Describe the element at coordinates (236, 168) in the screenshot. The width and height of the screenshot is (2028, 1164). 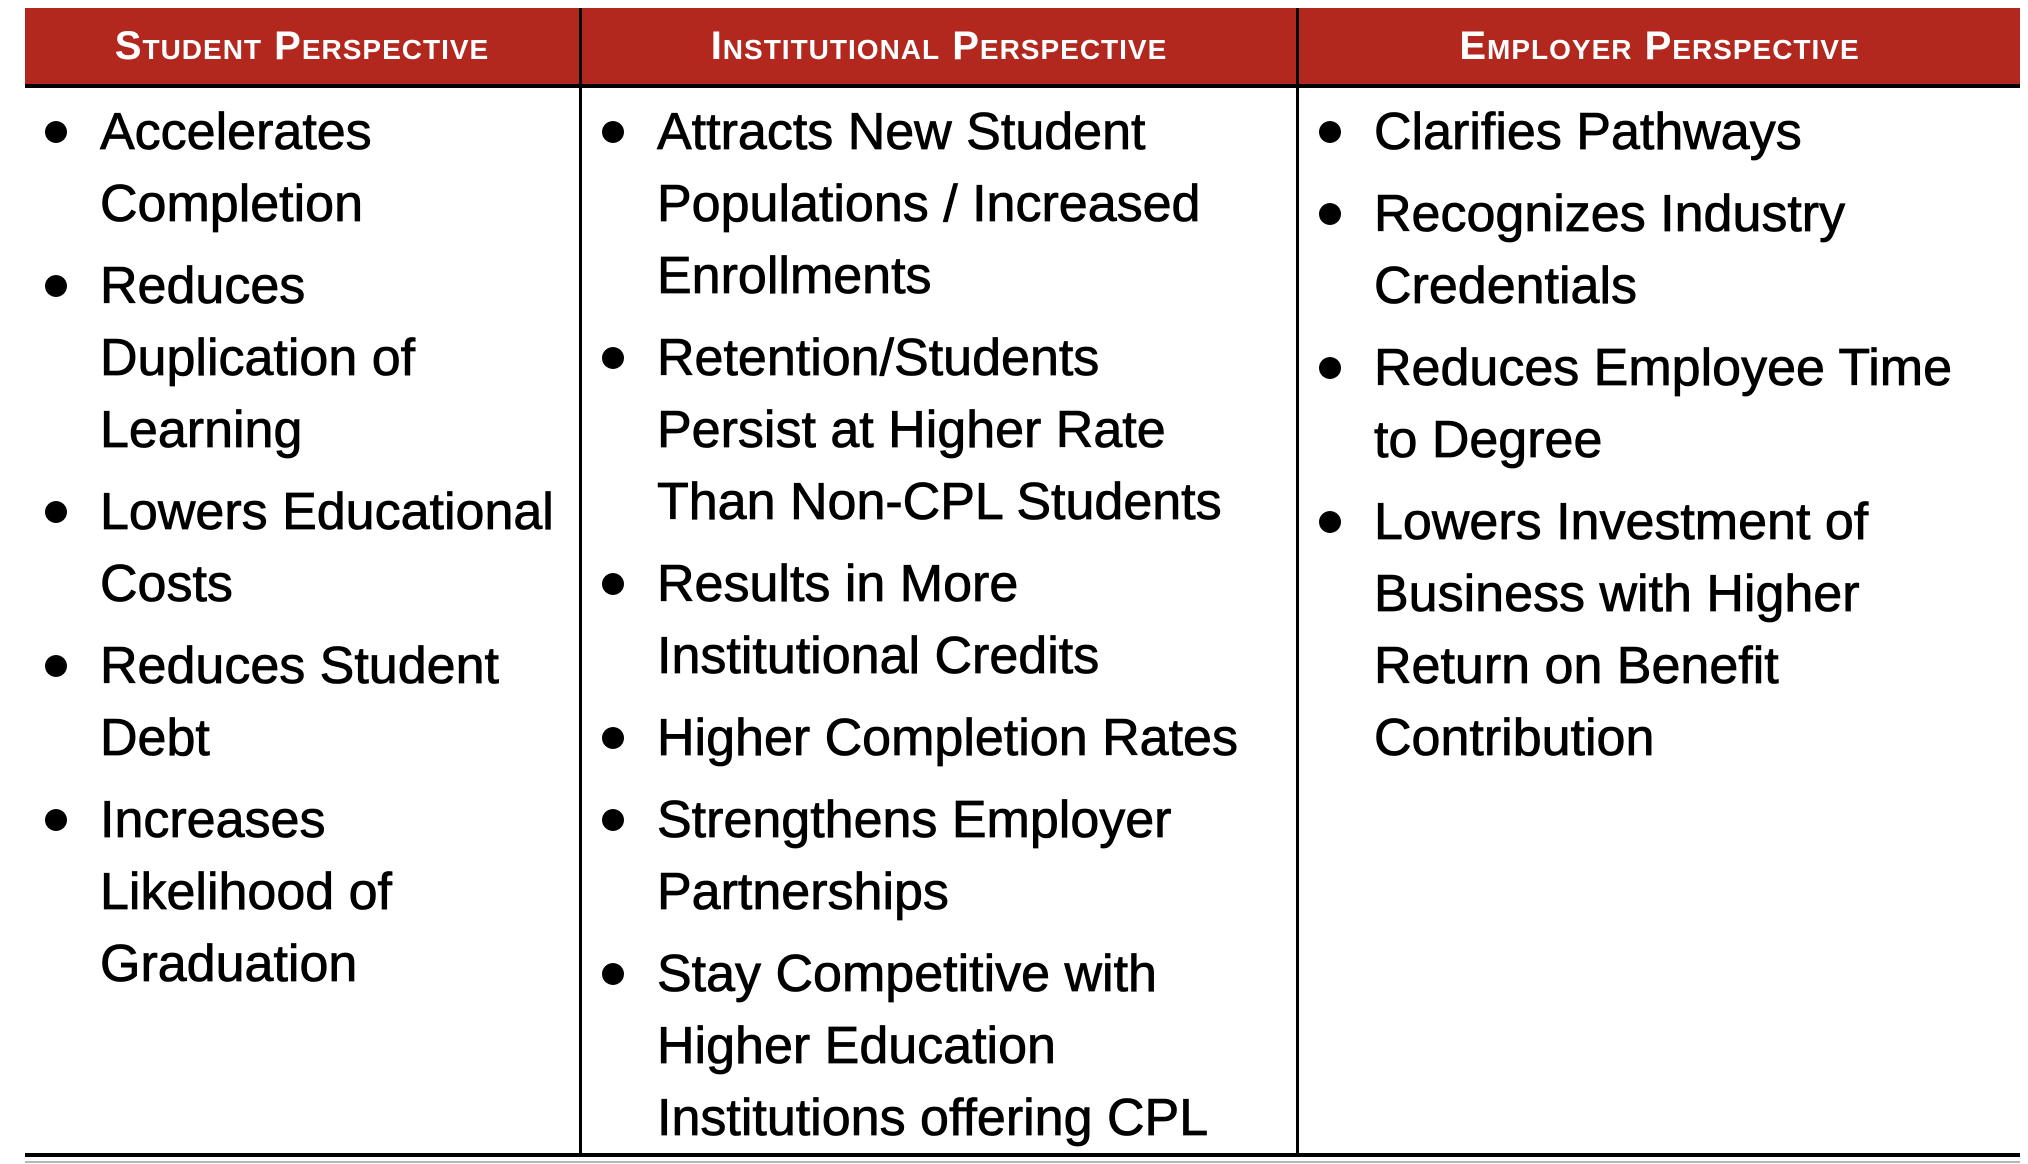
I see `list-item-text: Accelerates Completion` at that location.